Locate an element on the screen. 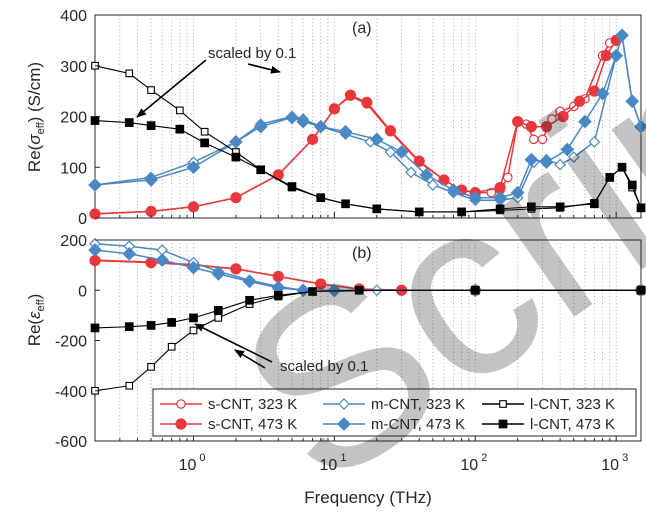  legend-entry: m-CNT, 323 K is located at coordinates (394, 404).